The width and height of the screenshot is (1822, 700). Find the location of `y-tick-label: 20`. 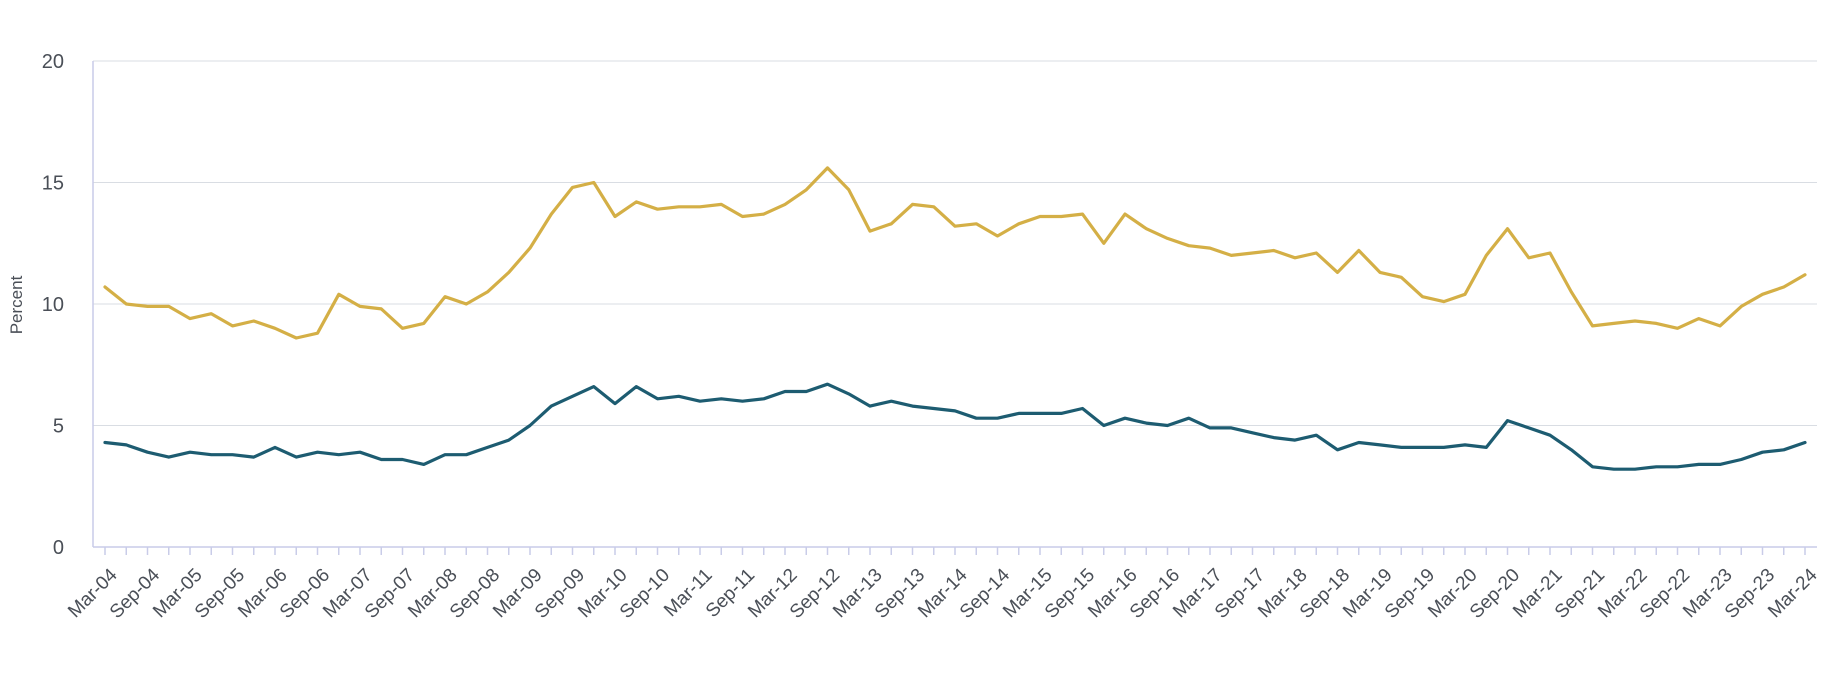

y-tick-label: 20 is located at coordinates (53, 62).